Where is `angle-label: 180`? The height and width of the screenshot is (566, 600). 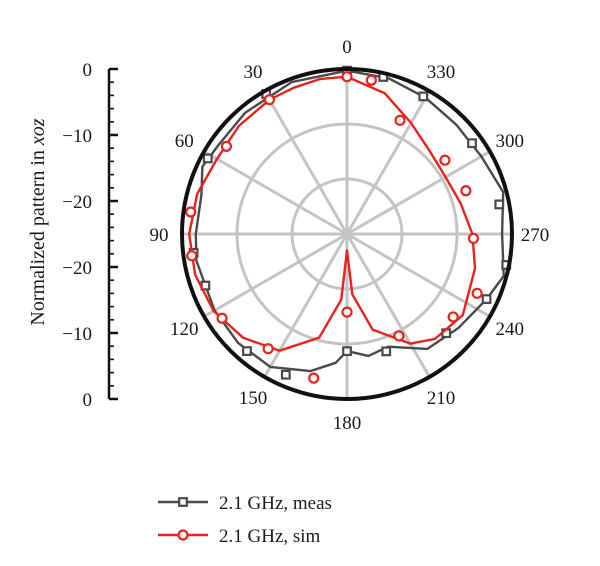 angle-label: 180 is located at coordinates (347, 423).